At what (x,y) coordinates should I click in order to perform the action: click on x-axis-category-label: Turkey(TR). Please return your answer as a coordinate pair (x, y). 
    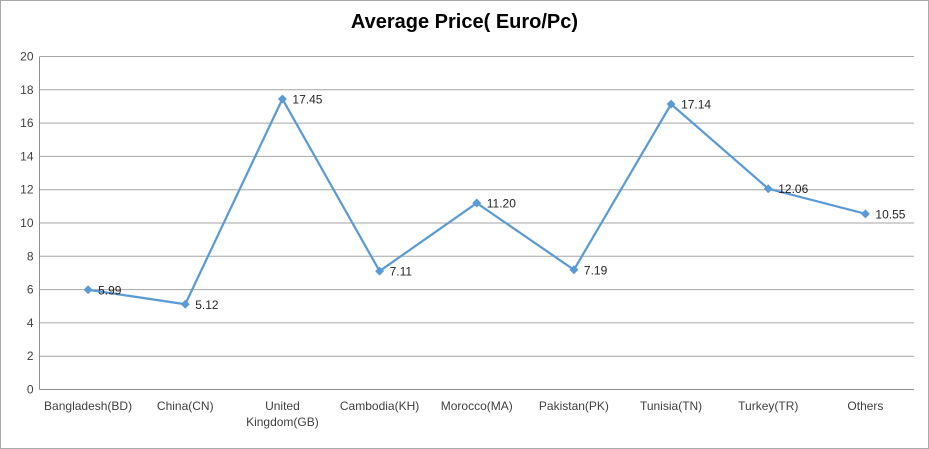
    Looking at the image, I should click on (768, 406).